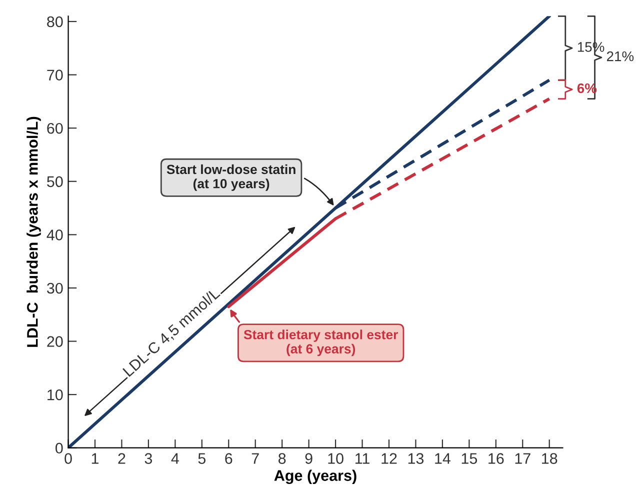 This screenshot has height=490, width=638. What do you see at coordinates (321, 343) in the screenshot?
I see `annotation: Start dietary stanol ester (at 6 years)` at bounding box center [321, 343].